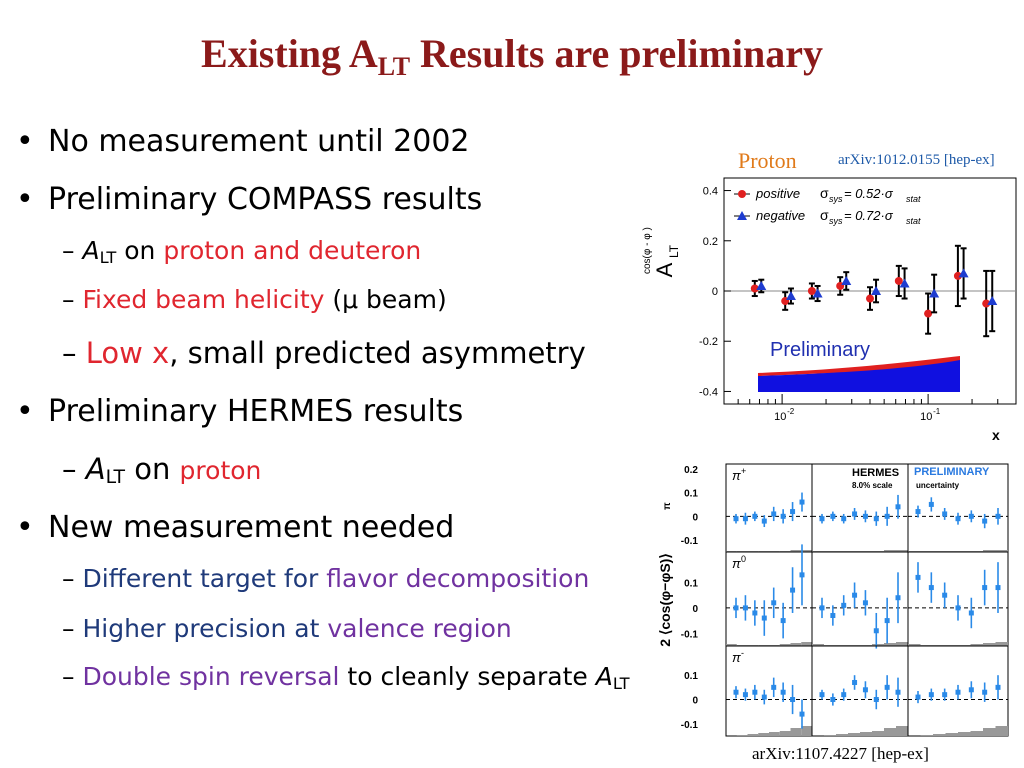  What do you see at coordinates (256, 411) in the screenshot?
I see `bullet-hermes: Preliminary HERMES results` at bounding box center [256, 411].